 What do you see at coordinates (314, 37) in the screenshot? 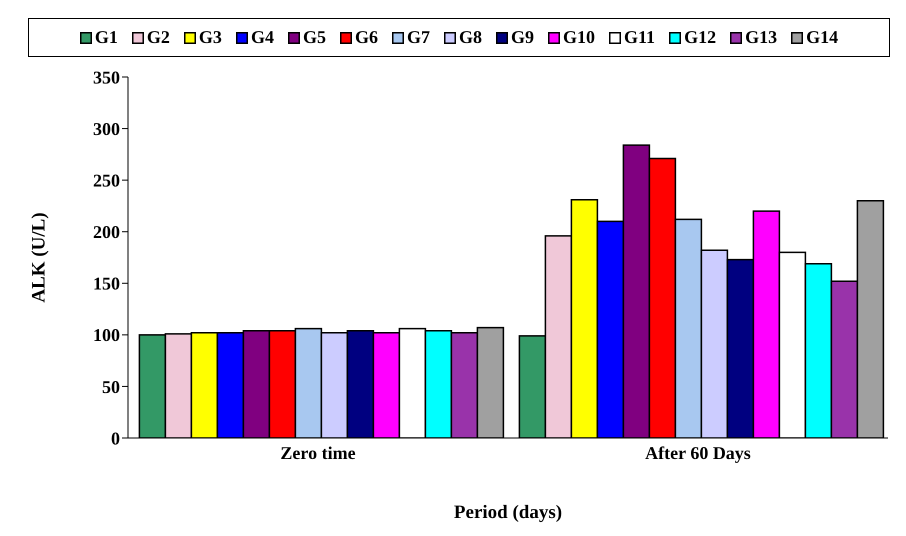
I see `legend-label: G5` at bounding box center [314, 37].